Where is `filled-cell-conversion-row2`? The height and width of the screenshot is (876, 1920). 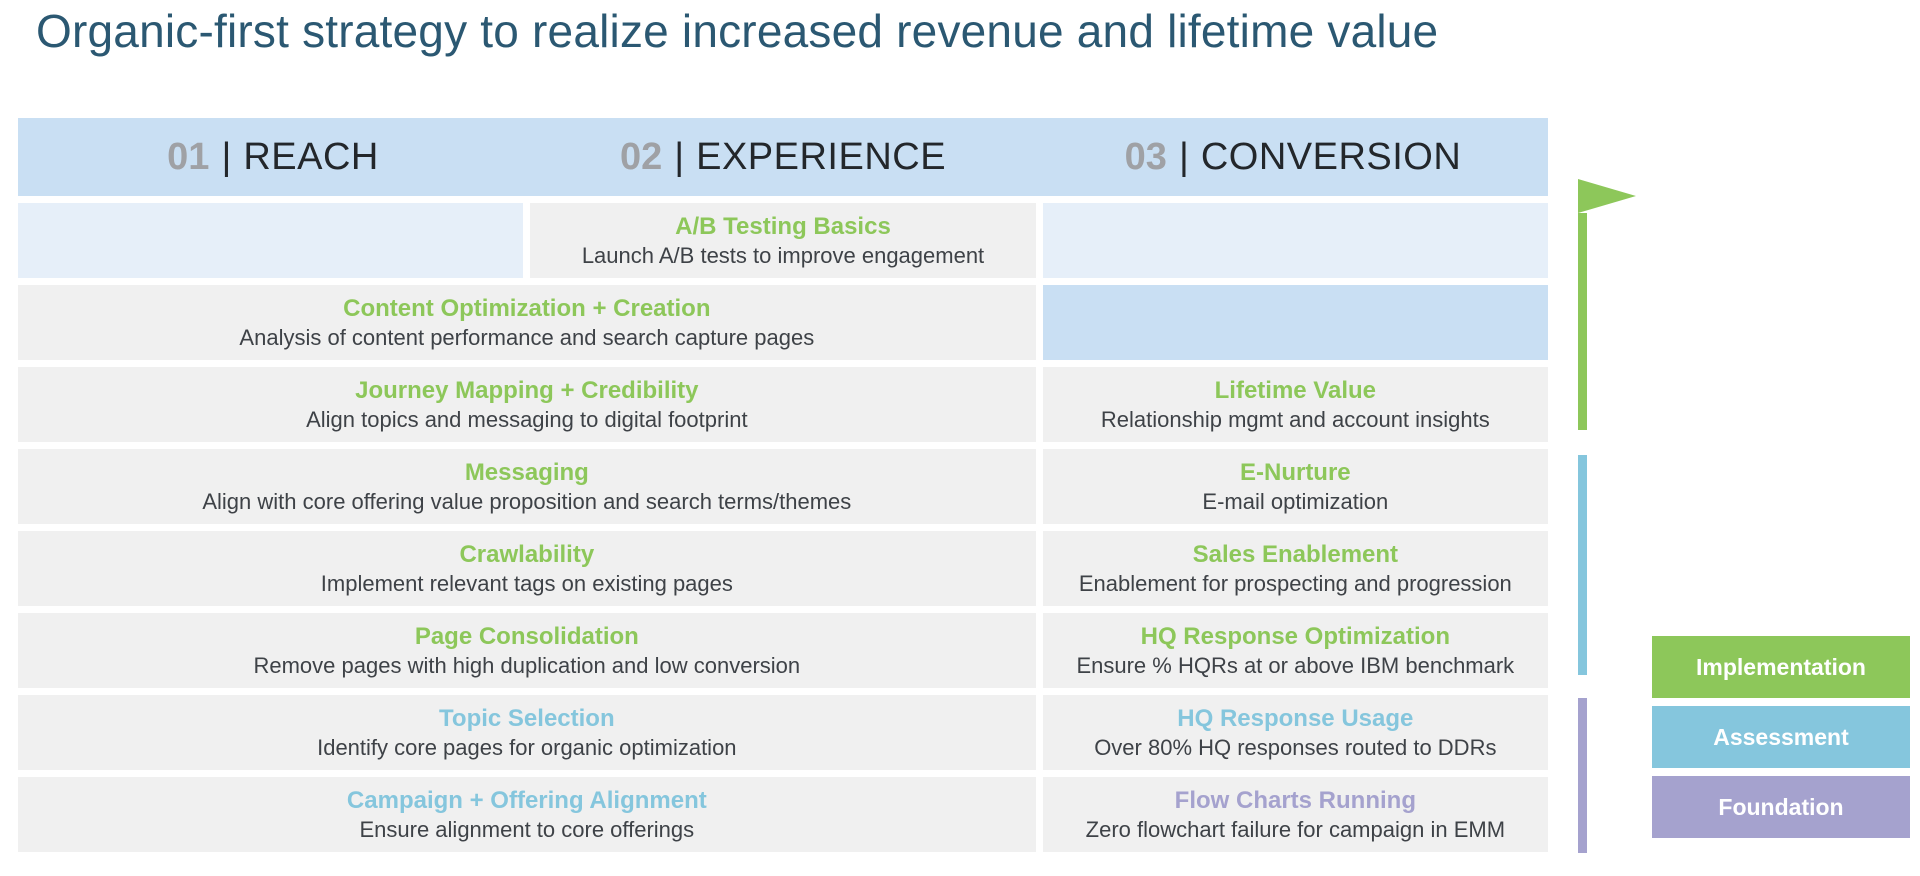
filled-cell-conversion-row2 is located at coordinates (1295, 322).